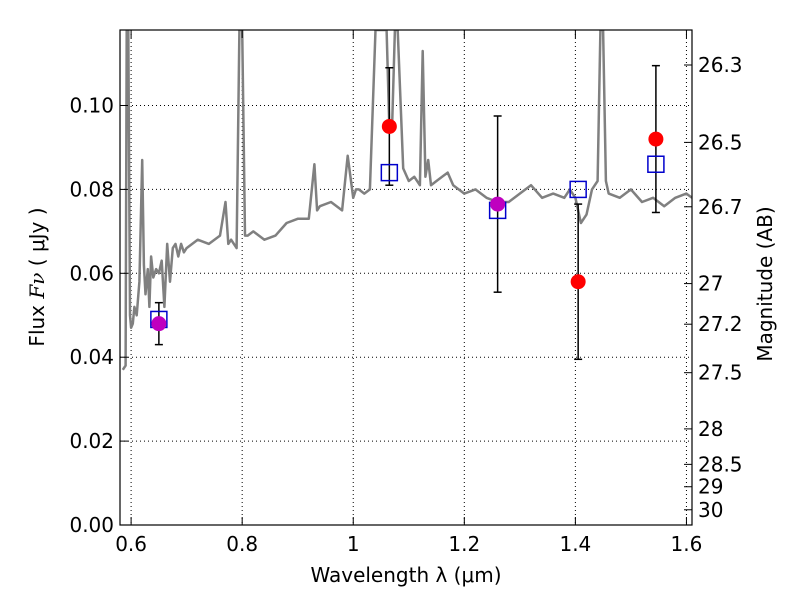 The width and height of the screenshot is (800, 600). What do you see at coordinates (91, 525) in the screenshot?
I see `y-tick-label: 0.00` at bounding box center [91, 525].